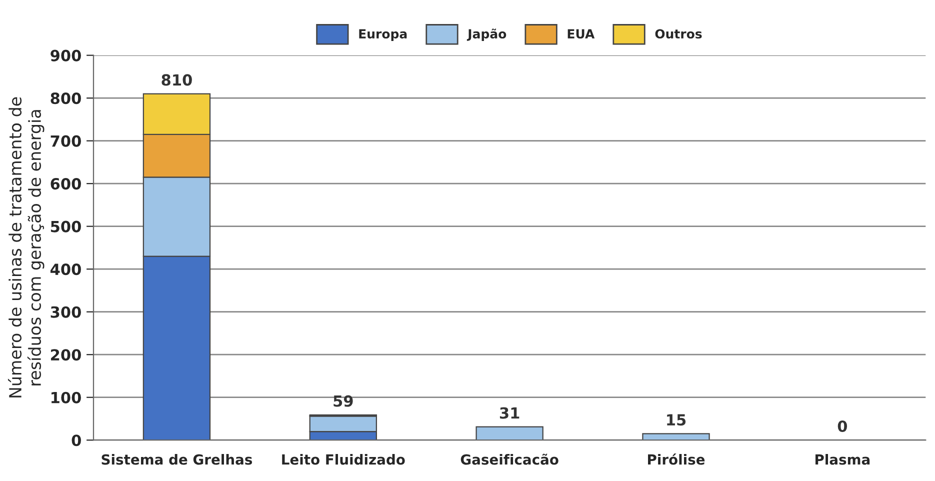 The height and width of the screenshot is (481, 935). Describe the element at coordinates (581, 34) in the screenshot. I see `legend-label: EUA` at that location.